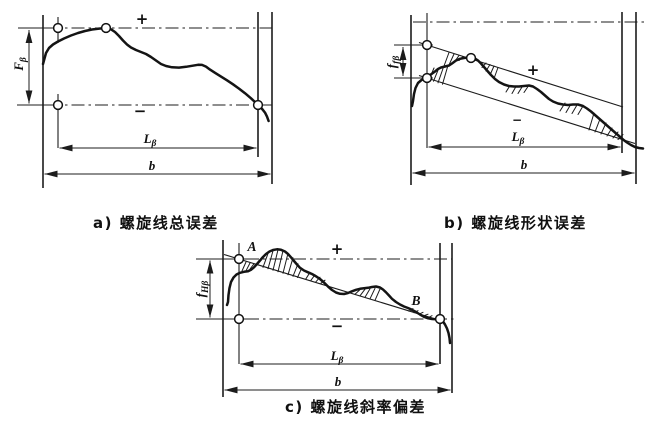  Describe the element at coordinates (337, 283) in the screenshot. I see `hatch-marks` at that location.